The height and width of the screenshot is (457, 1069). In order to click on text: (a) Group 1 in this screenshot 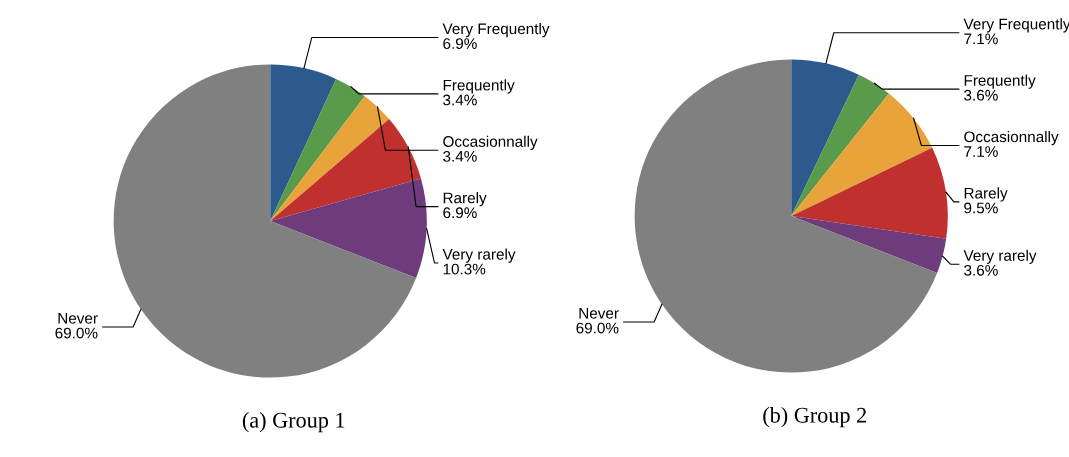, I will do `click(293, 422)`.